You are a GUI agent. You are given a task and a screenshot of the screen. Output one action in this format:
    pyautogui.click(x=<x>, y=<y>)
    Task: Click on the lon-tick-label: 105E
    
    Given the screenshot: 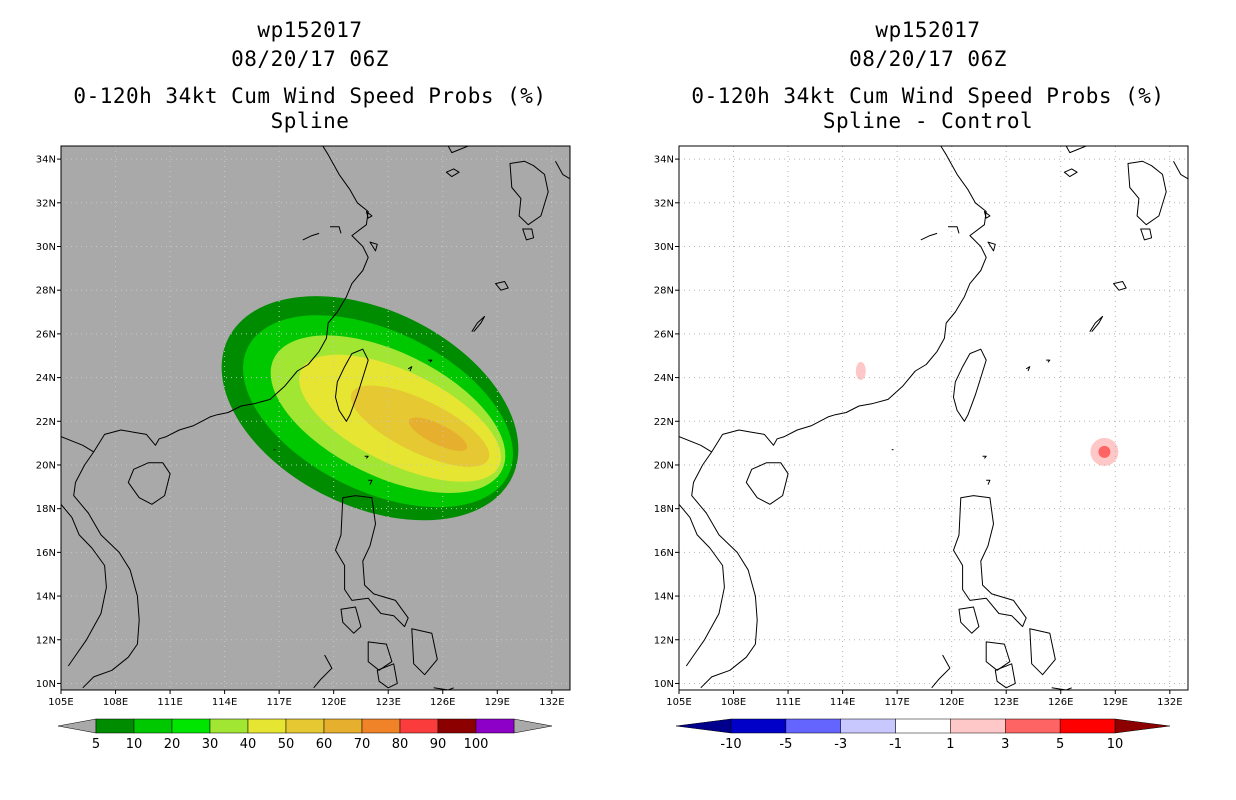 What is the action you would take?
    pyautogui.click(x=678, y=702)
    